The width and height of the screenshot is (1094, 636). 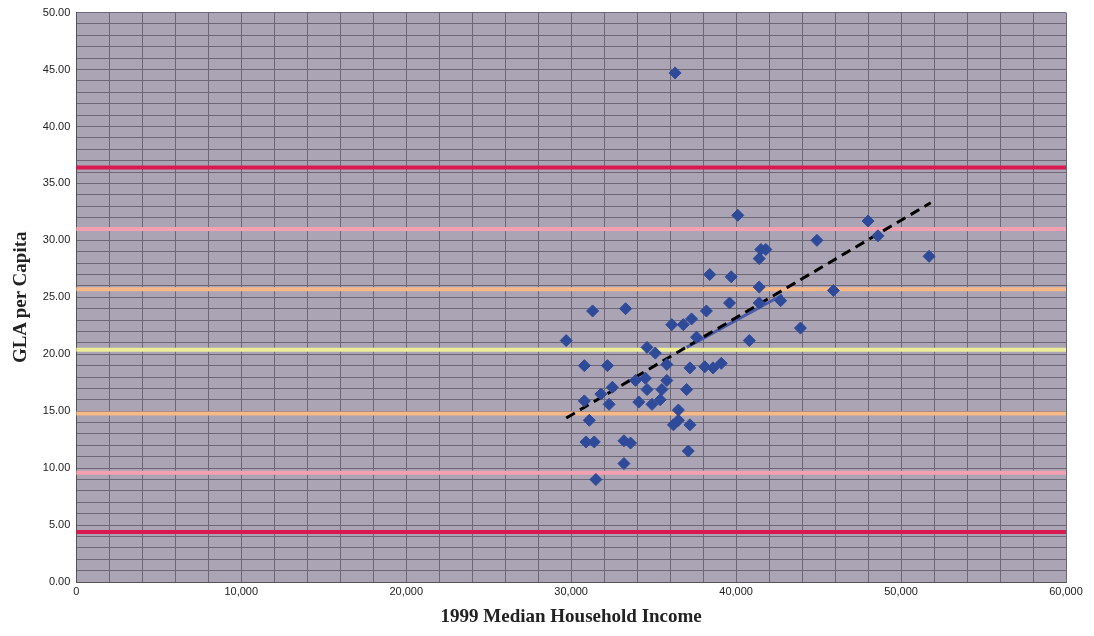 What do you see at coordinates (571, 615) in the screenshot?
I see `x-axis-title: 1999 Median Household Income` at bounding box center [571, 615].